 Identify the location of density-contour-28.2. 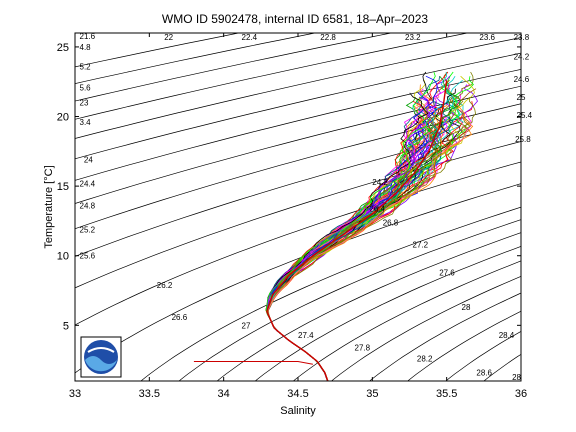
(464, 345).